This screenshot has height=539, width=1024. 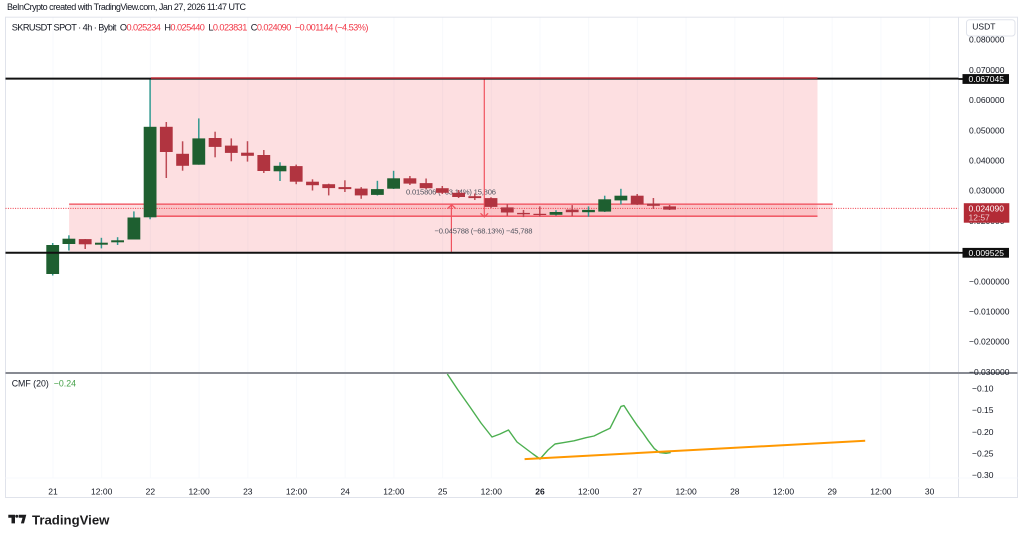 I want to click on svg-text: −0.045788 (−68.13%) −45,788, so click(x=484, y=230).